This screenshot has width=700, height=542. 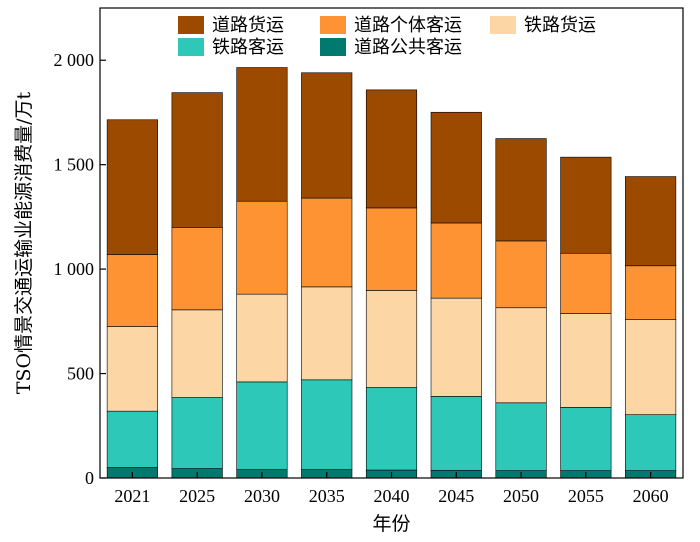 I want to click on y-axis-title: TSO情景交通运输业能源消费量/万t, so click(x=24, y=242).